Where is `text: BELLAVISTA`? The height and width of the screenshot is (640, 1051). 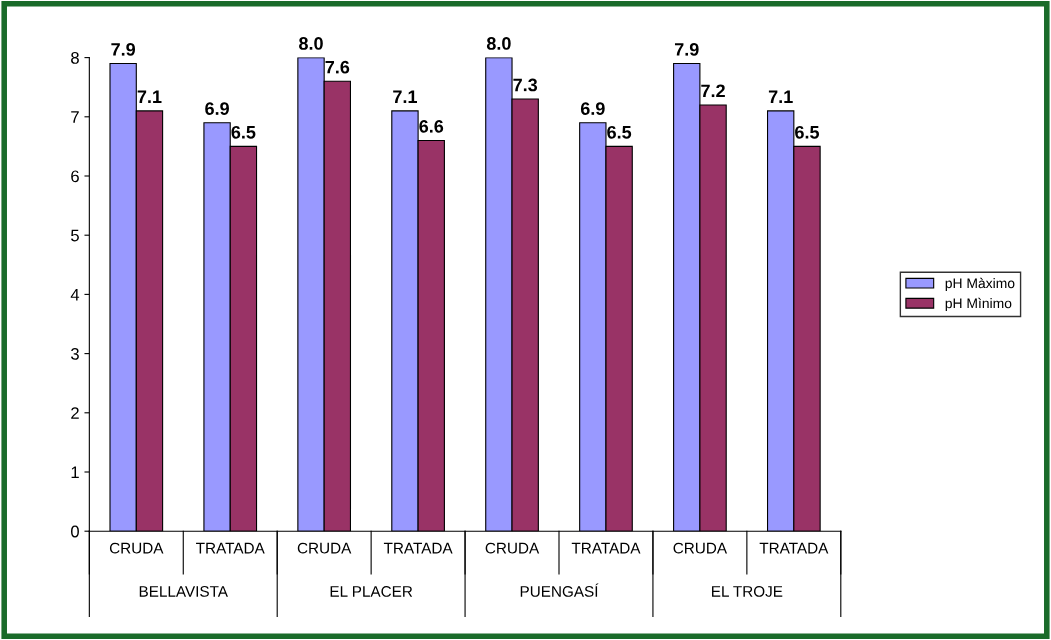
text: BELLAVISTA is located at coordinates (183, 591).